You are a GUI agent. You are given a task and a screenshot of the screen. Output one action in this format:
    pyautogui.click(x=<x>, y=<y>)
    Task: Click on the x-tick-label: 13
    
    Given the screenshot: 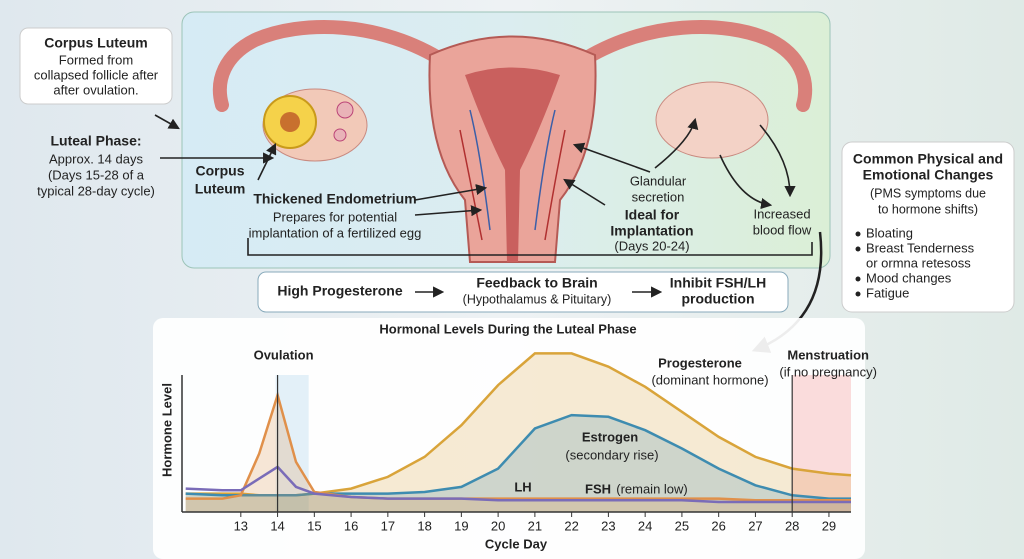 What is the action you would take?
    pyautogui.click(x=241, y=525)
    